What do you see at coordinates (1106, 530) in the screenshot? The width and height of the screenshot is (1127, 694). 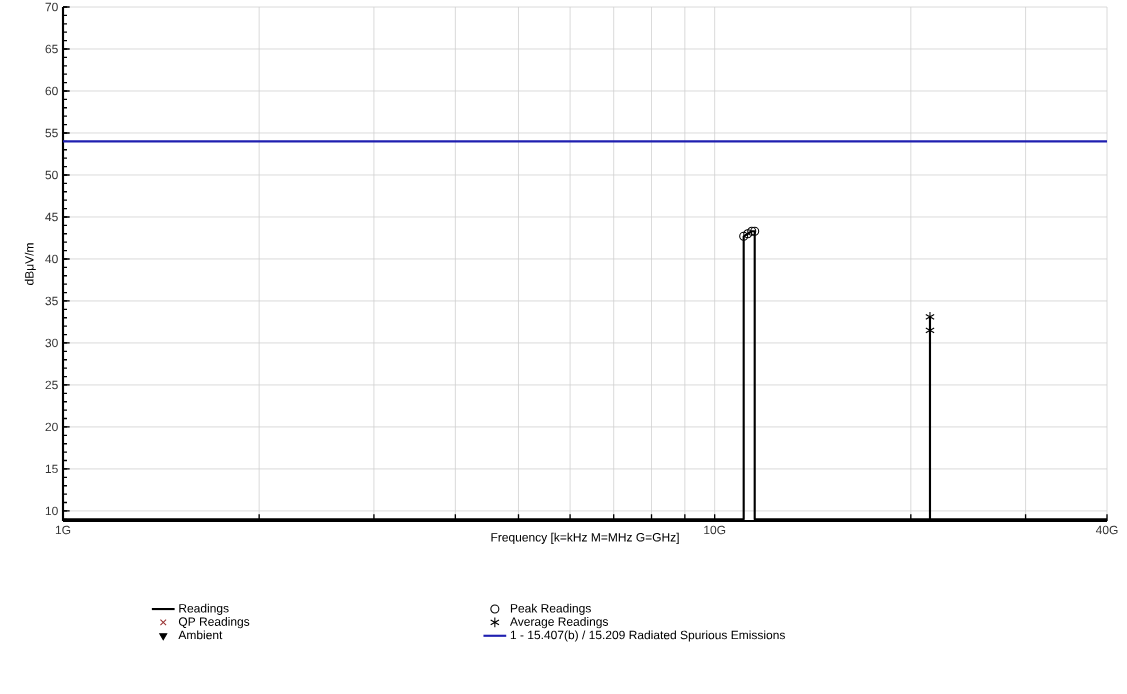 I see `x-tick-label: 40G` at bounding box center [1106, 530].